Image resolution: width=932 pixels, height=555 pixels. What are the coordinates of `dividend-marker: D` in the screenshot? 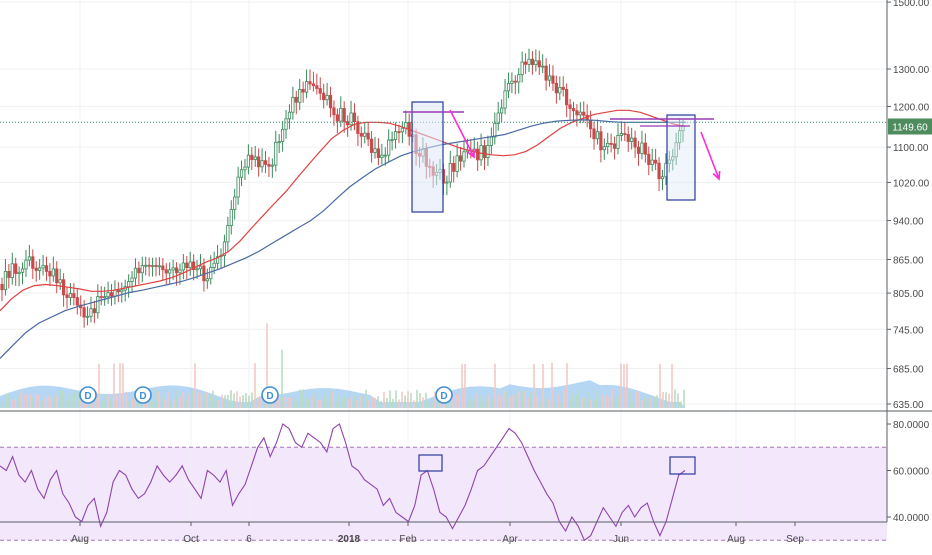 It's located at (444, 395).